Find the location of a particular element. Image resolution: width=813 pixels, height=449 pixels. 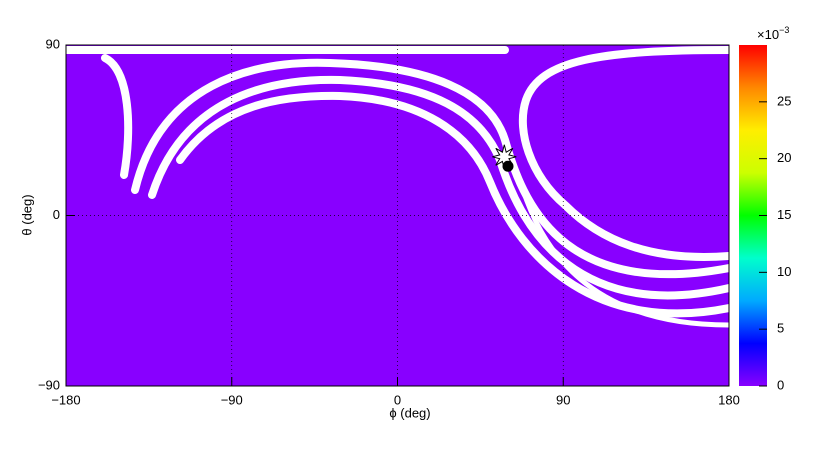

x-axis-label: ϕ (deg) is located at coordinates (409, 412).